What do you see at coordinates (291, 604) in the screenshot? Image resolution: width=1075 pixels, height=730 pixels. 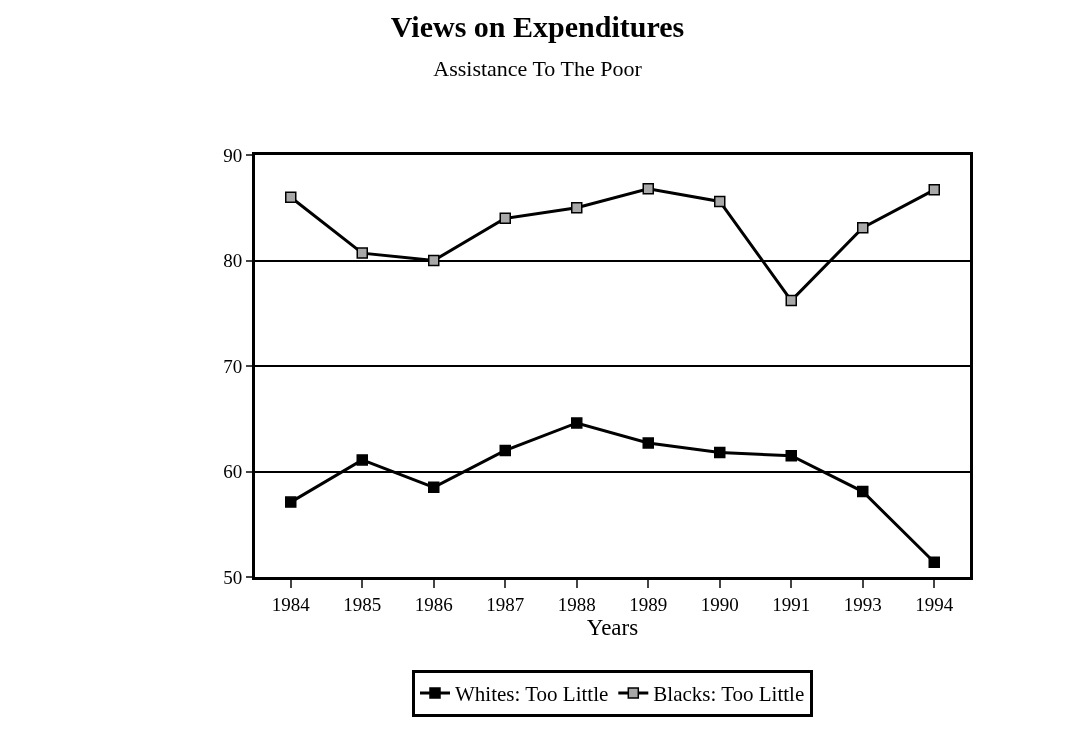 I see `x-tick-label: 1984` at bounding box center [291, 604].